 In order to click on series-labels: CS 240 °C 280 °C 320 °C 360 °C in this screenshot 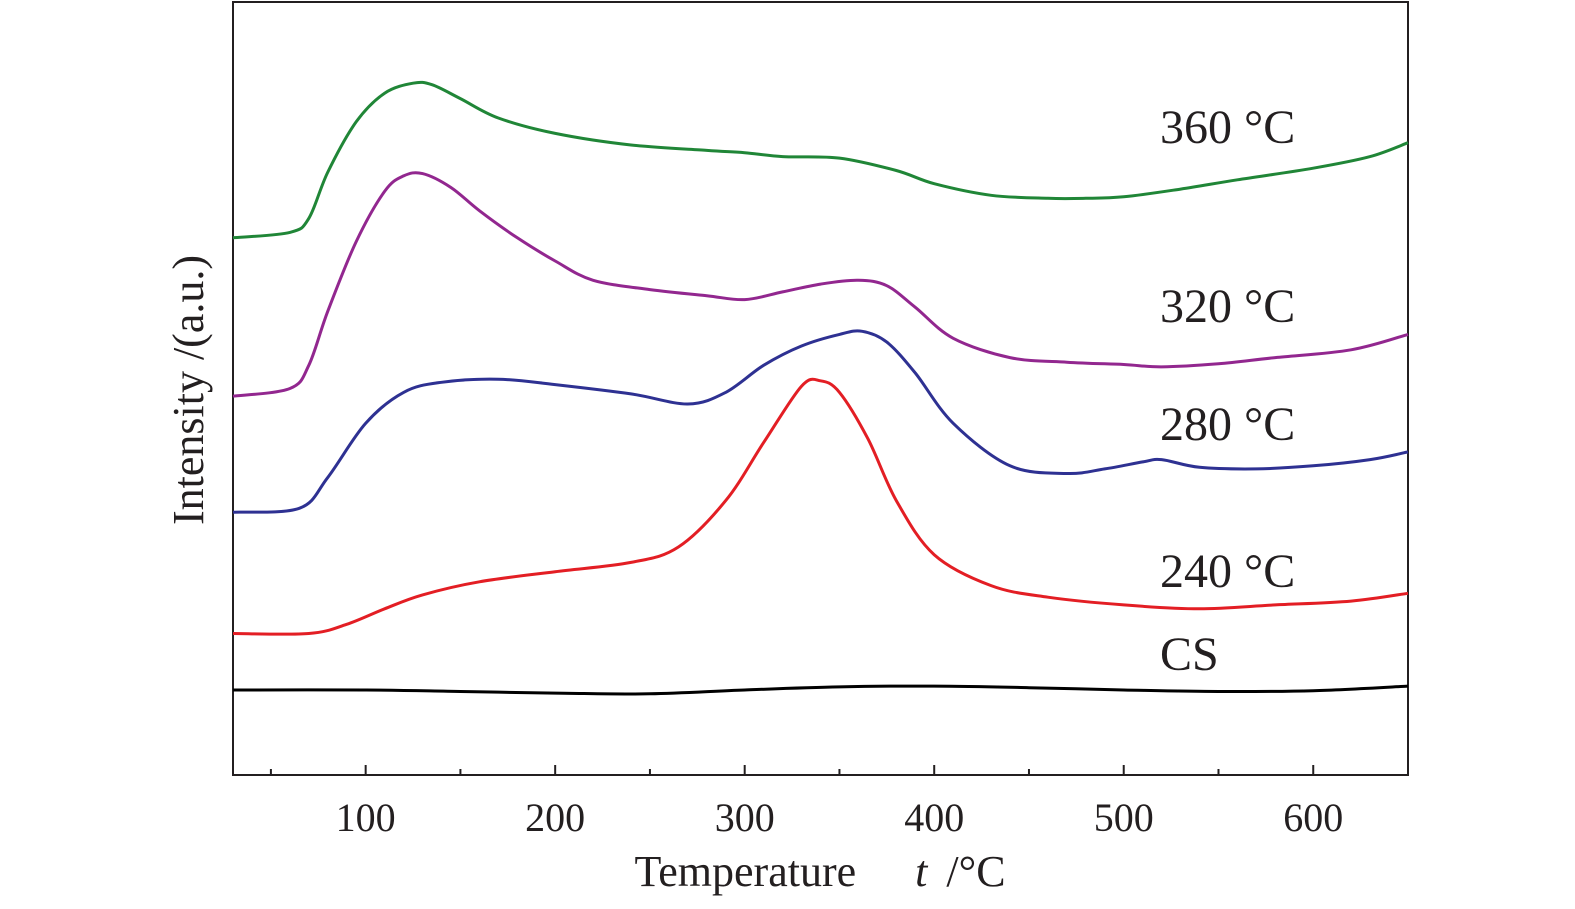, I will do `click(1227, 391)`.